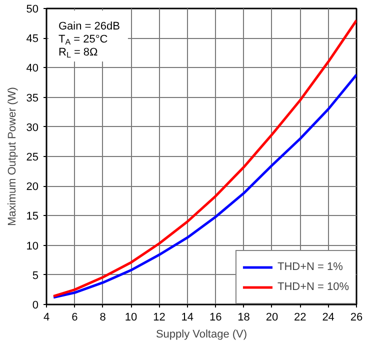 The height and width of the screenshot is (348, 366). I want to click on y-tick-label: 45, so click(32, 39).